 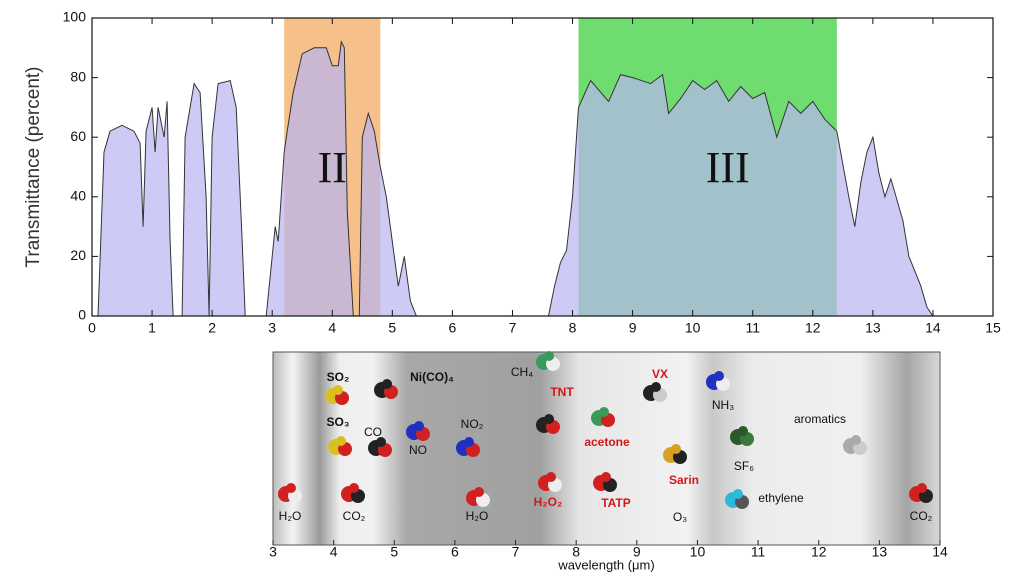 I want to click on band-label: II, so click(x=332, y=167).